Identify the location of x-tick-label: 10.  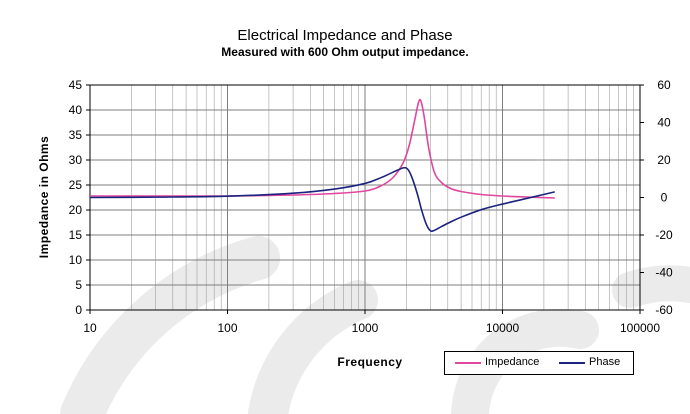
(90, 328).